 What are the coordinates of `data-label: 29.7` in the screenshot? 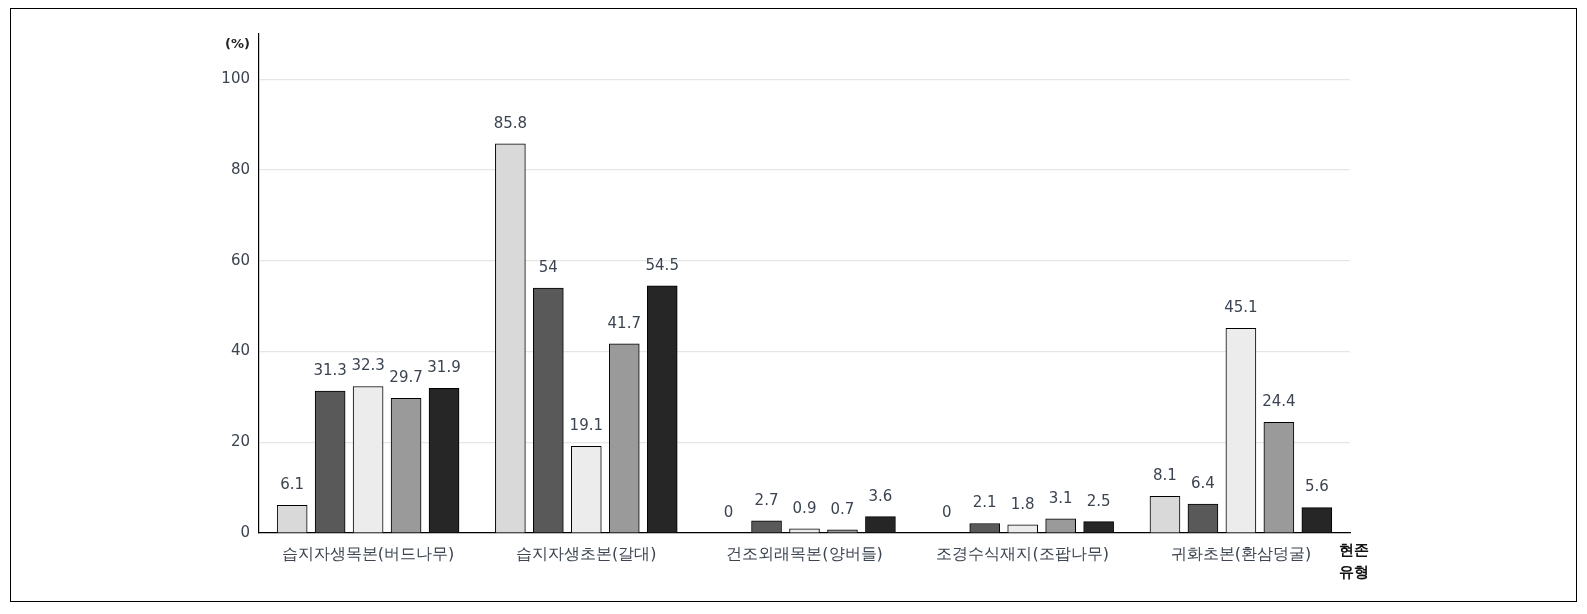 It's located at (406, 377).